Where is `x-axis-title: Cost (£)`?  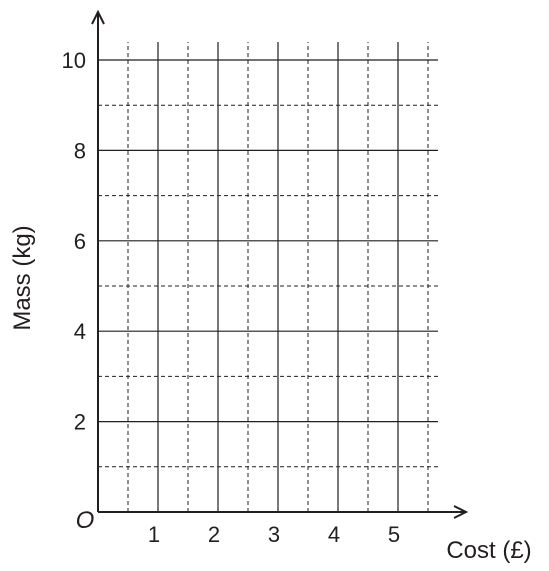 x-axis-title: Cost (£) is located at coordinates (488, 550).